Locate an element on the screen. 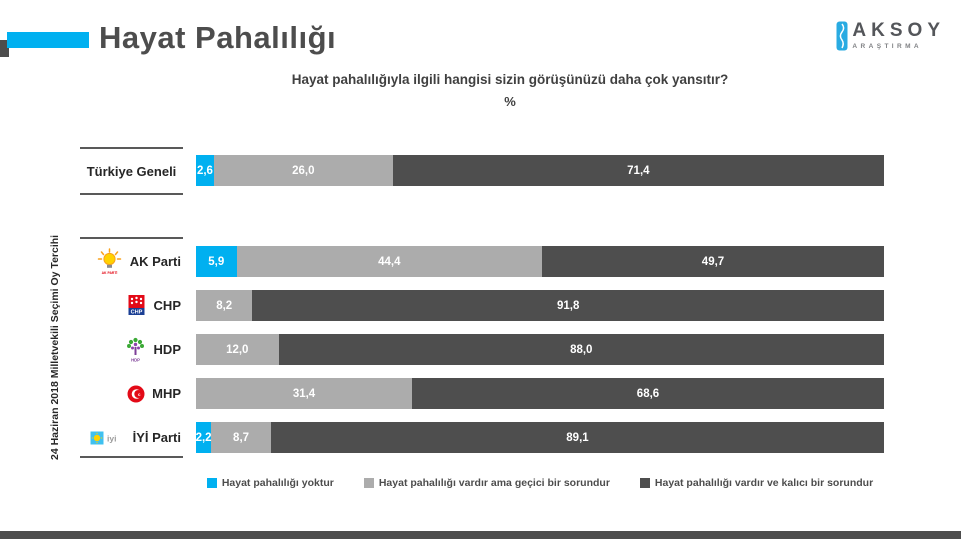 The height and width of the screenshot is (539, 961). chp-logo-icon: CHP is located at coordinates (136, 305).